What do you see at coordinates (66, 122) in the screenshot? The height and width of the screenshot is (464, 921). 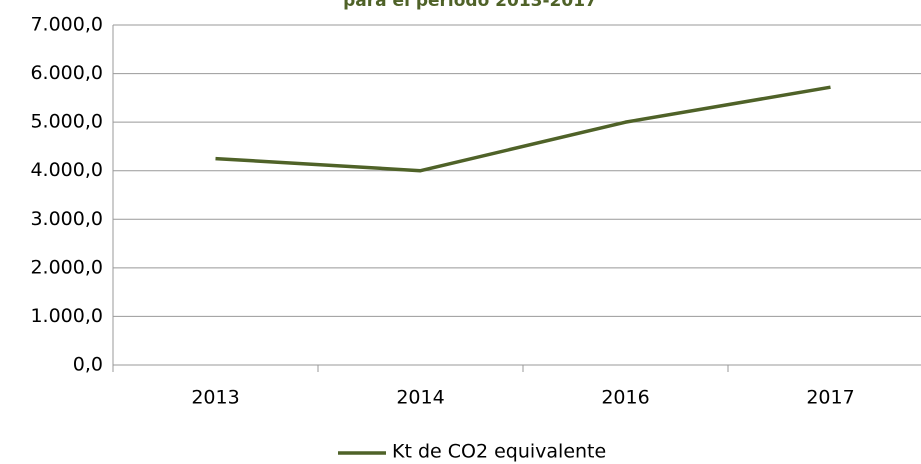 I see `y-tick-label: 5.000,0` at bounding box center [66, 122].